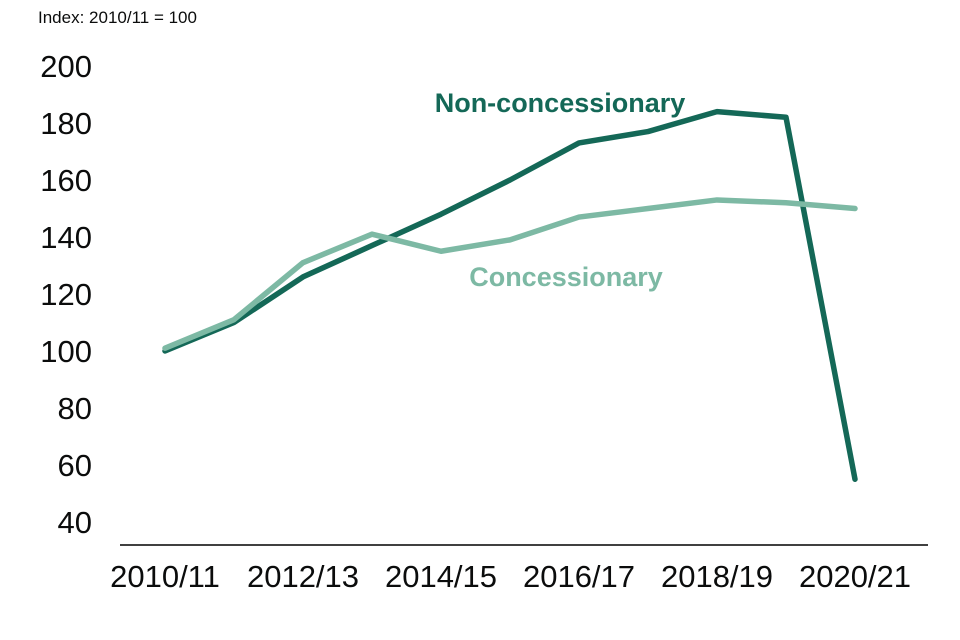 Image resolution: width=960 pixels, height=640 pixels. Describe the element at coordinates (579, 576) in the screenshot. I see `x-tick-label: 2016/17` at that location.